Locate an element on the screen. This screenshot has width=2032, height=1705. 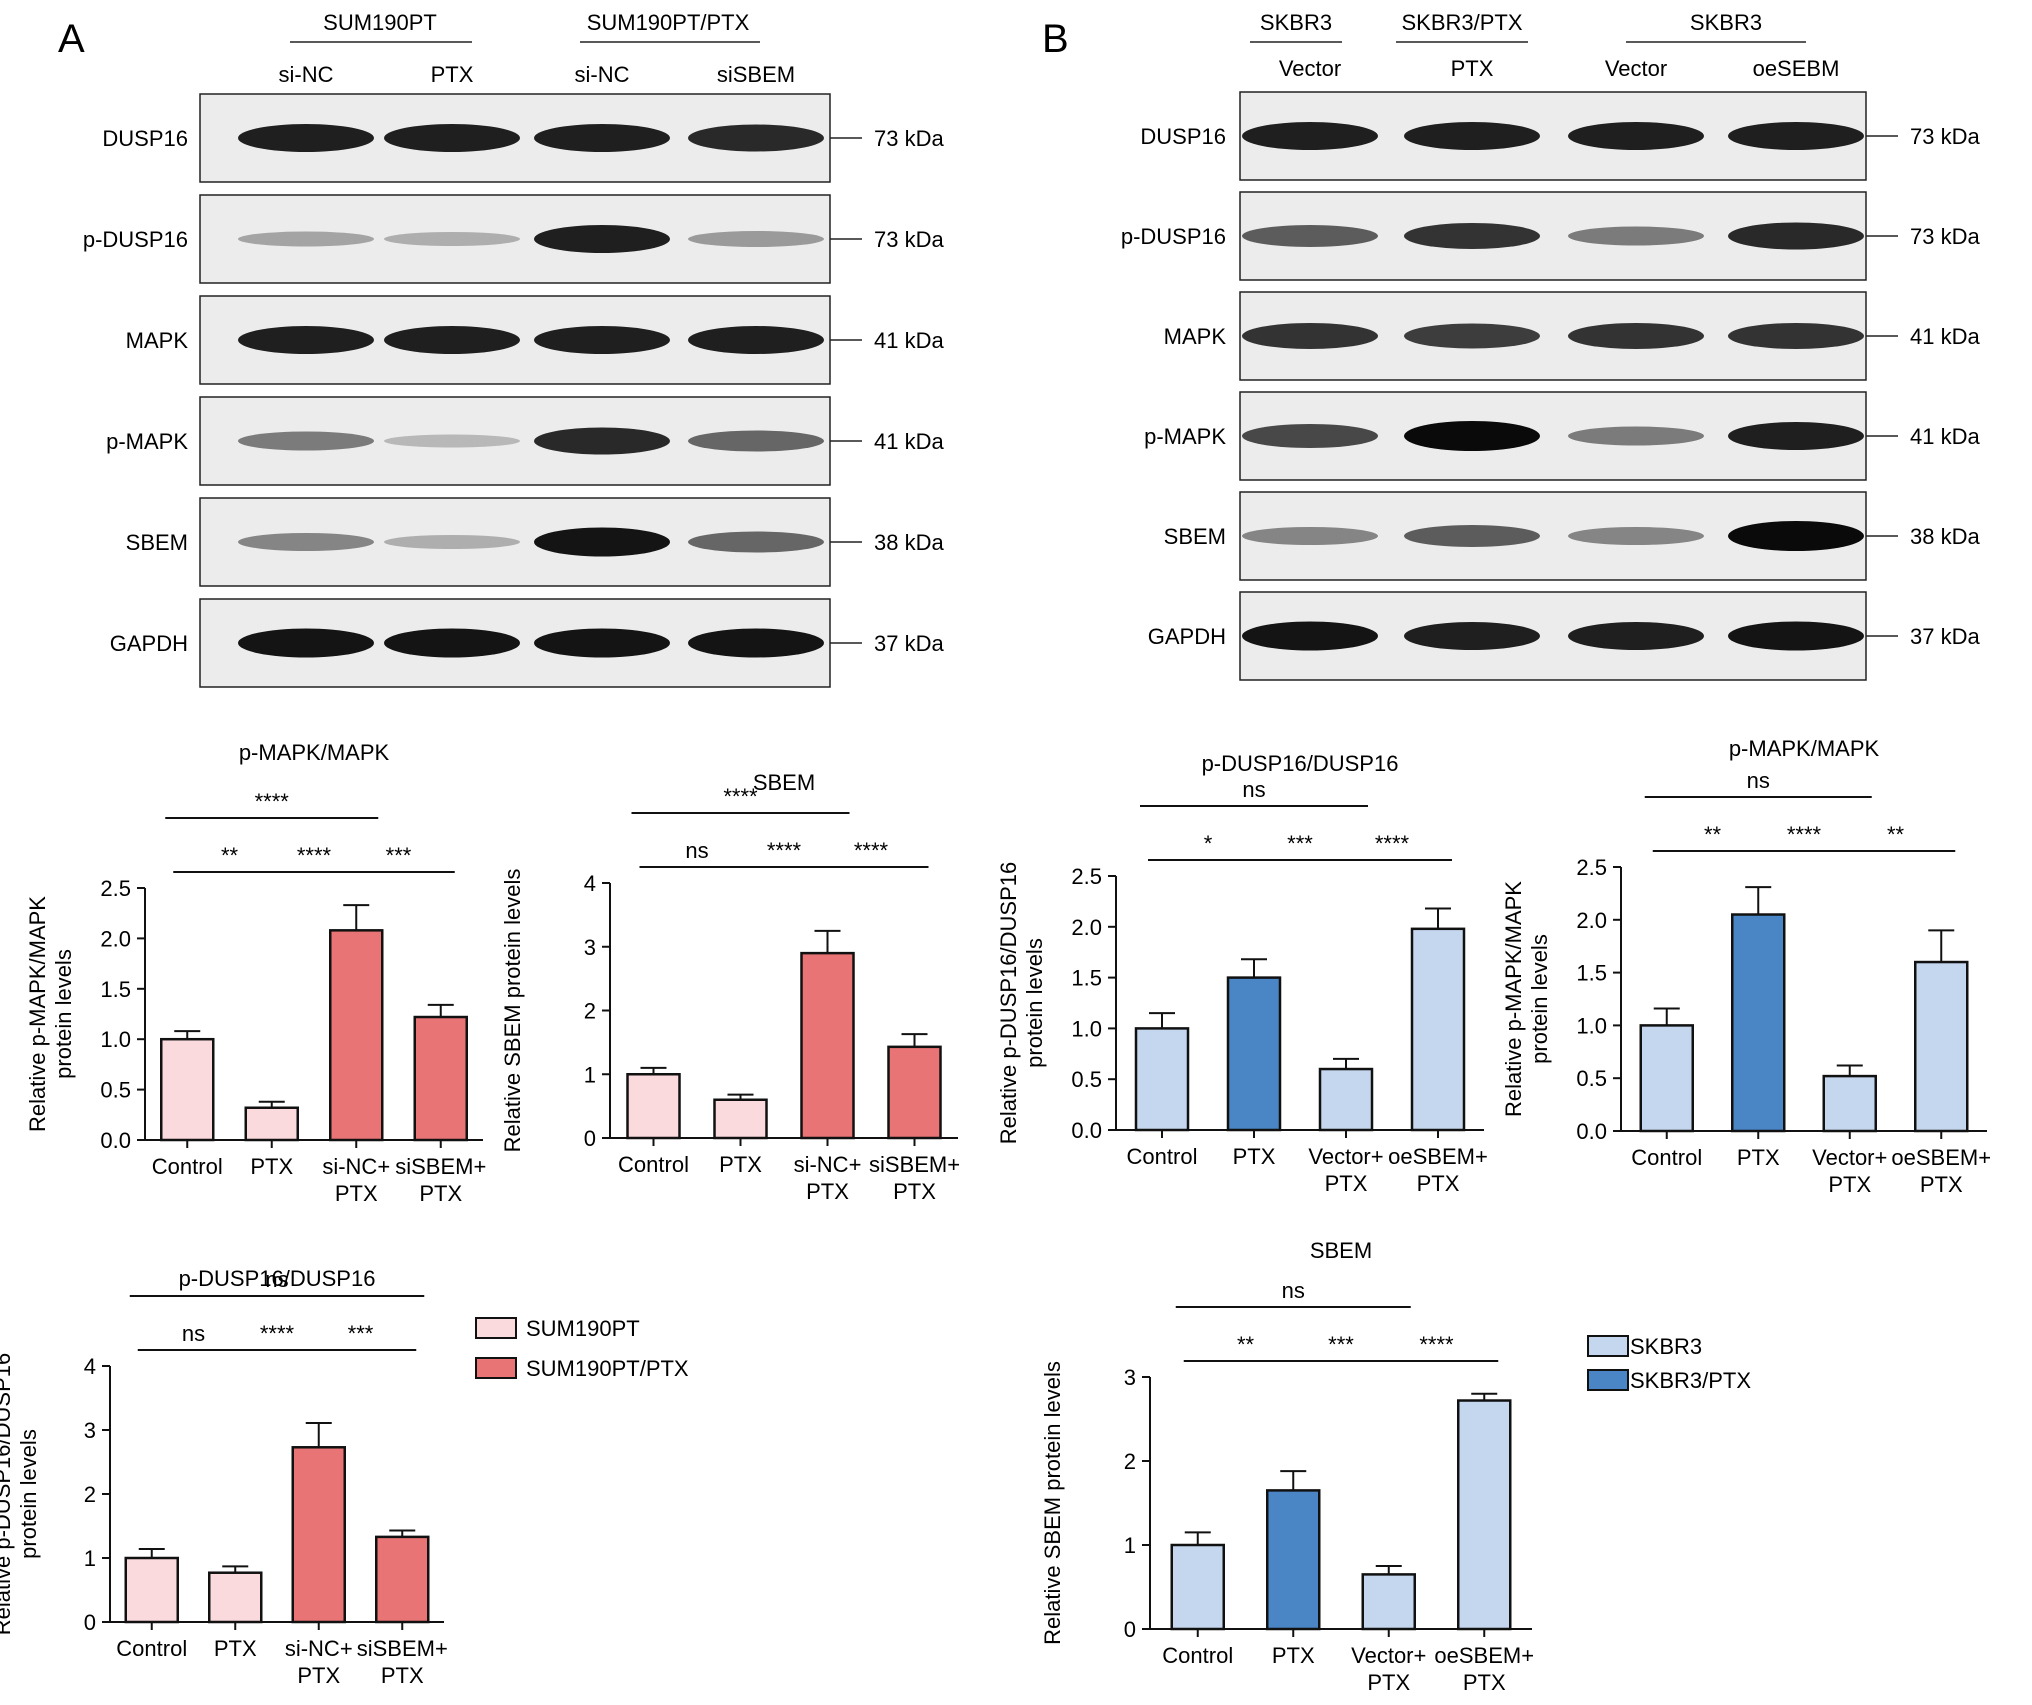
y-tick-label: 0 is located at coordinates (1130, 1629).